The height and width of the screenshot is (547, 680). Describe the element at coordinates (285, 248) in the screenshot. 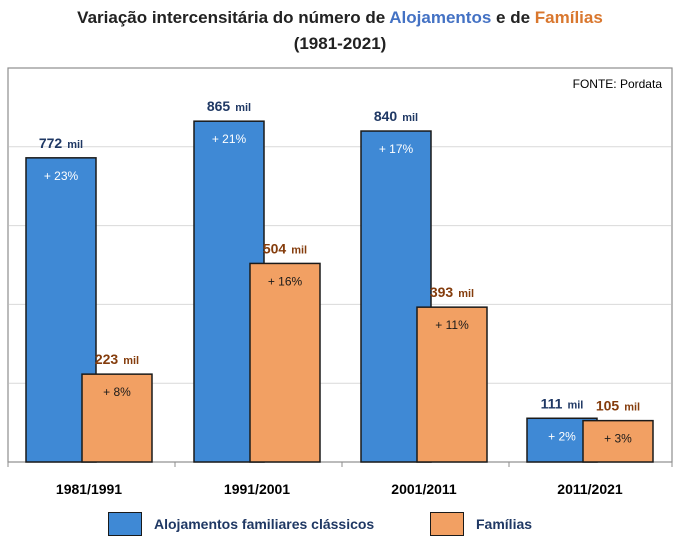

I see `value-label: 504 mil` at that location.